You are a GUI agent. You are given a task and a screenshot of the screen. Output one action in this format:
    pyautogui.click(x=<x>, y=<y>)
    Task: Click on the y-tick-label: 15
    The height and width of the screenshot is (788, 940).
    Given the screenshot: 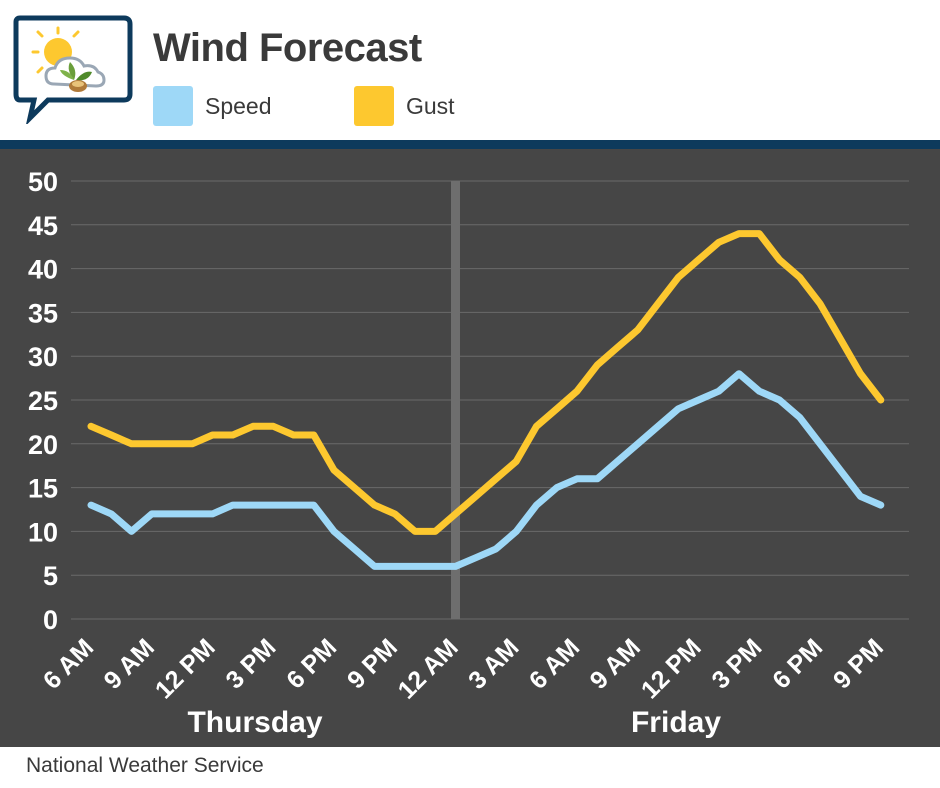 What is the action you would take?
    pyautogui.click(x=43, y=489)
    